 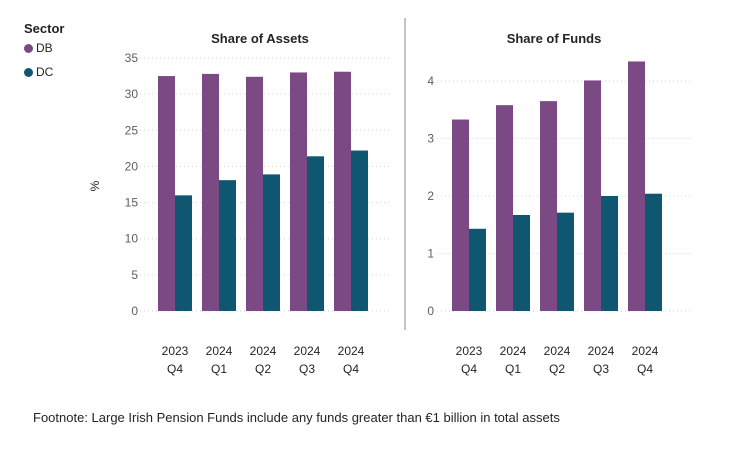 I want to click on x-tick-label-funds-3-quarter: Q3, so click(x=601, y=369).